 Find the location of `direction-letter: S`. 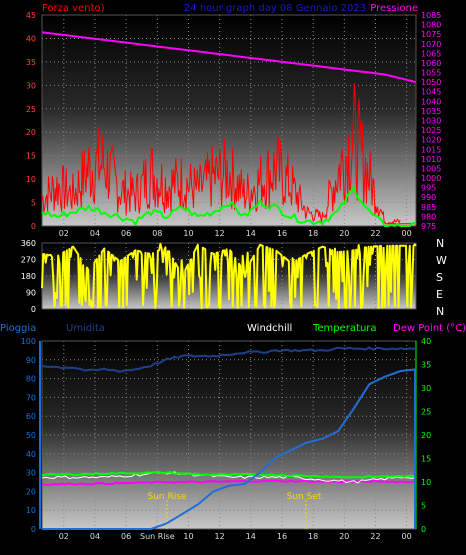

direction-letter: S is located at coordinates (439, 277).